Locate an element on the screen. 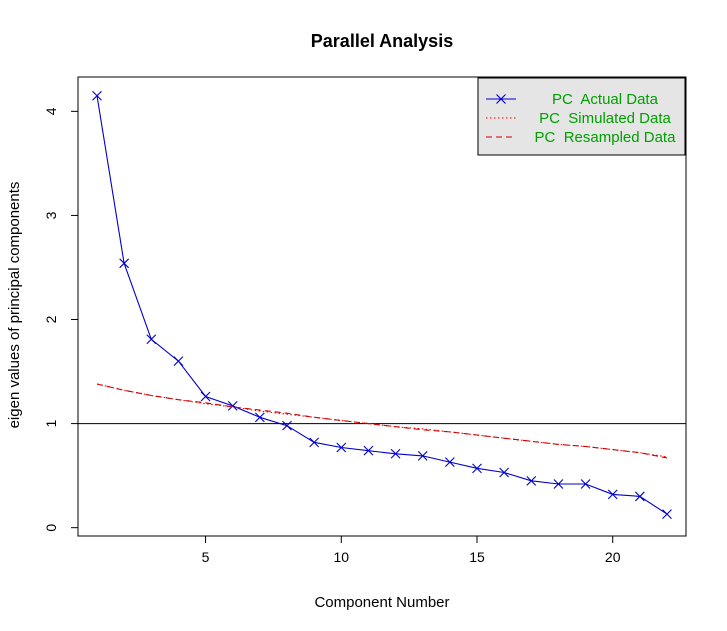  x-tick-label-5: 5 is located at coordinates (206, 557).